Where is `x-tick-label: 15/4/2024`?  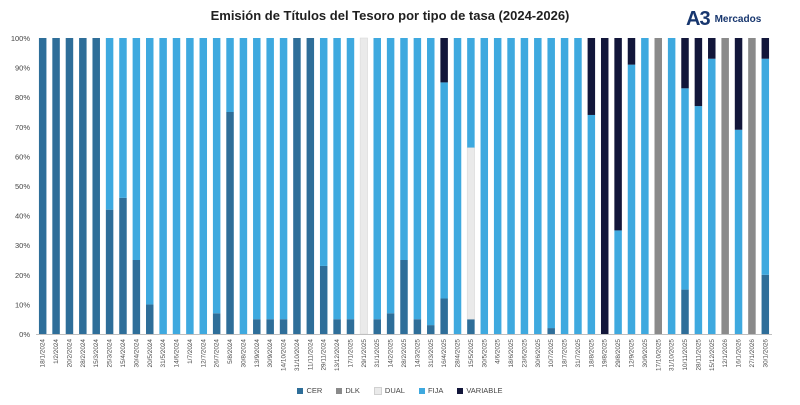
x-tick-label: 15/4/2024 is located at coordinates (123, 353).